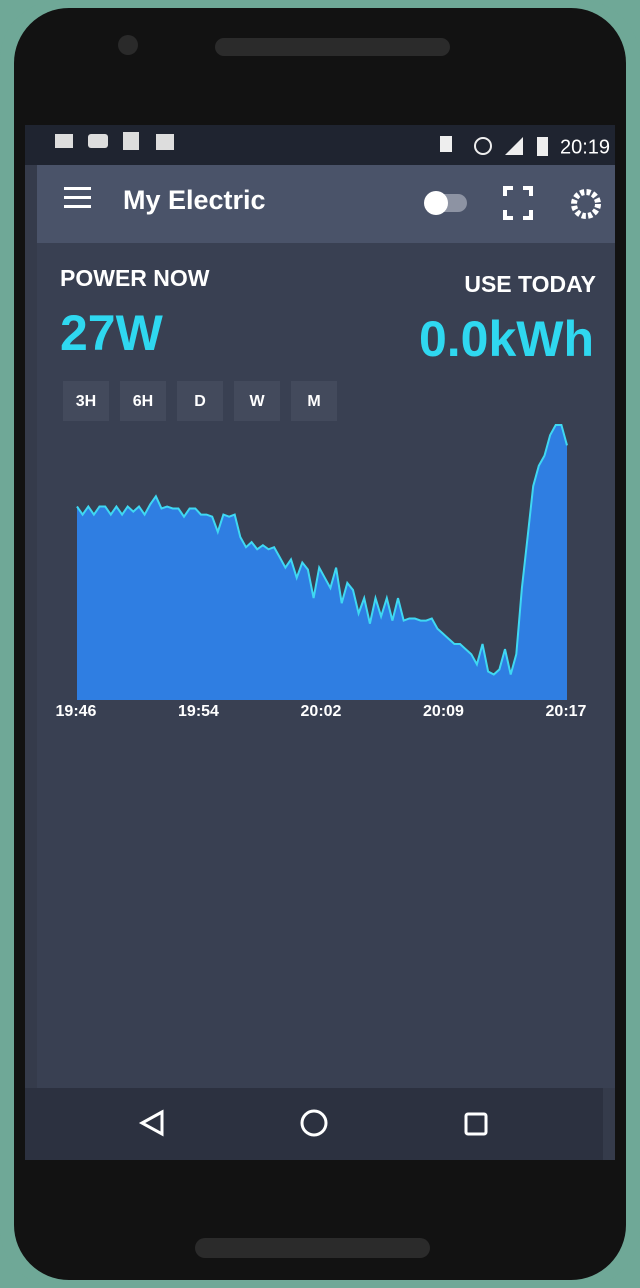  I want to click on nav-bar, so click(314, 1124).